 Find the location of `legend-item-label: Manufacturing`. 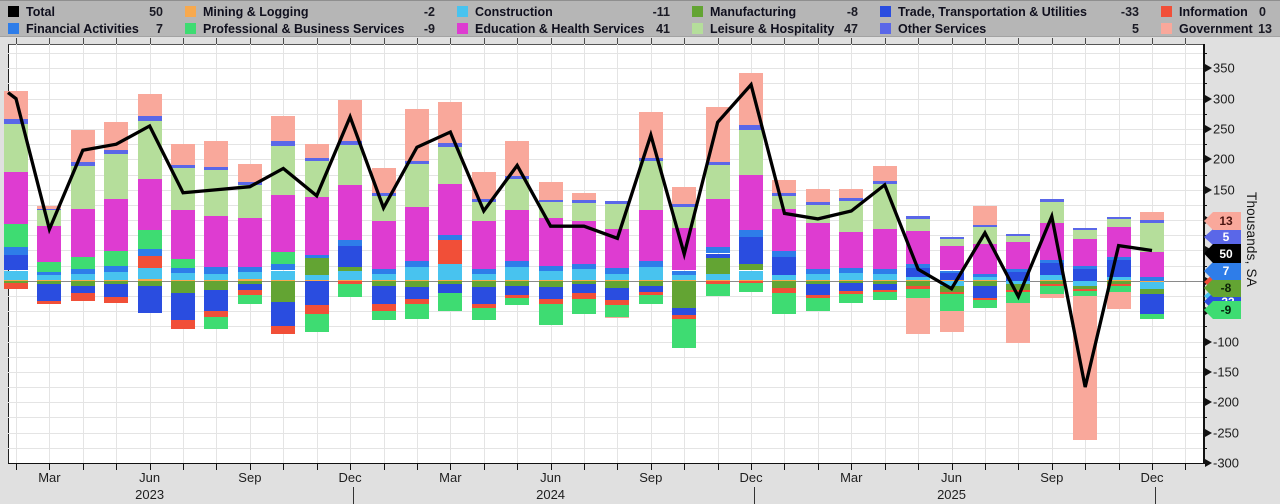

legend-item-label: Manufacturing is located at coordinates (753, 11).